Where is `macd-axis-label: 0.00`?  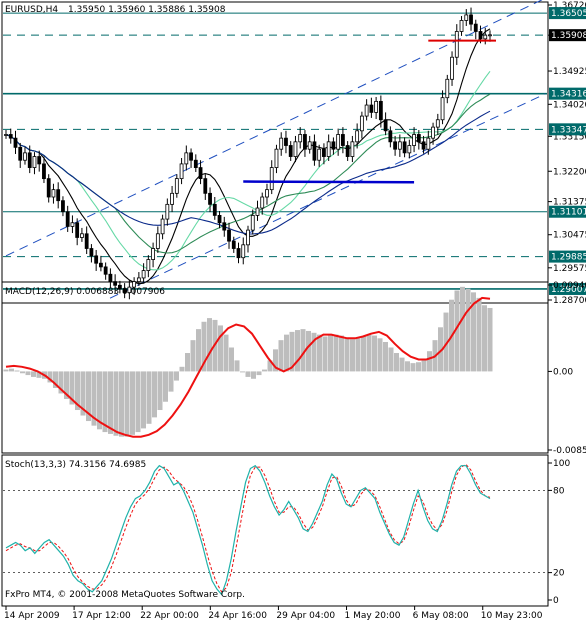 macd-axis-label: 0.00 is located at coordinates (563, 372).